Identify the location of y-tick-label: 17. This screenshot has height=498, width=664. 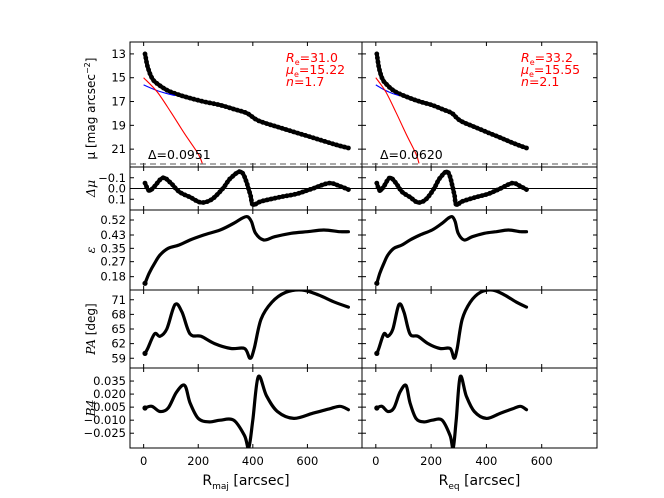
(118, 102).